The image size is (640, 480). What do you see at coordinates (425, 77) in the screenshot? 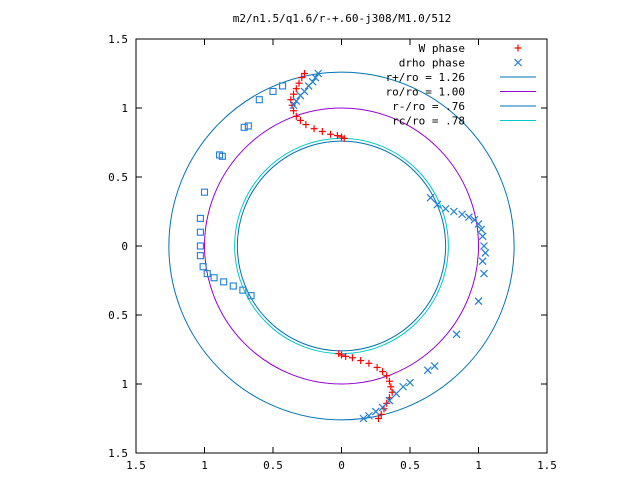
I see `legend-label: r+/ro = 1.26` at bounding box center [425, 77].